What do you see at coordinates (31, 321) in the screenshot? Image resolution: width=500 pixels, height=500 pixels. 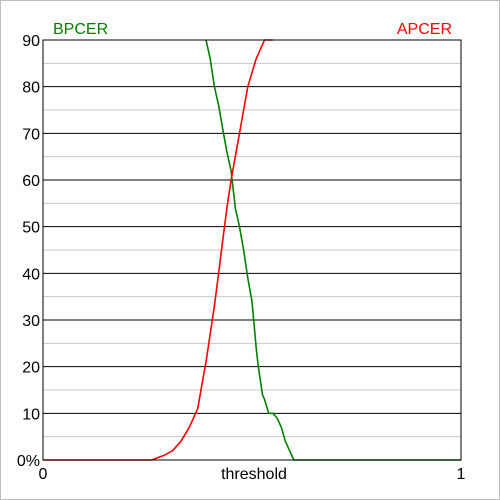 I see `y-tick-label: 30` at bounding box center [31, 321].